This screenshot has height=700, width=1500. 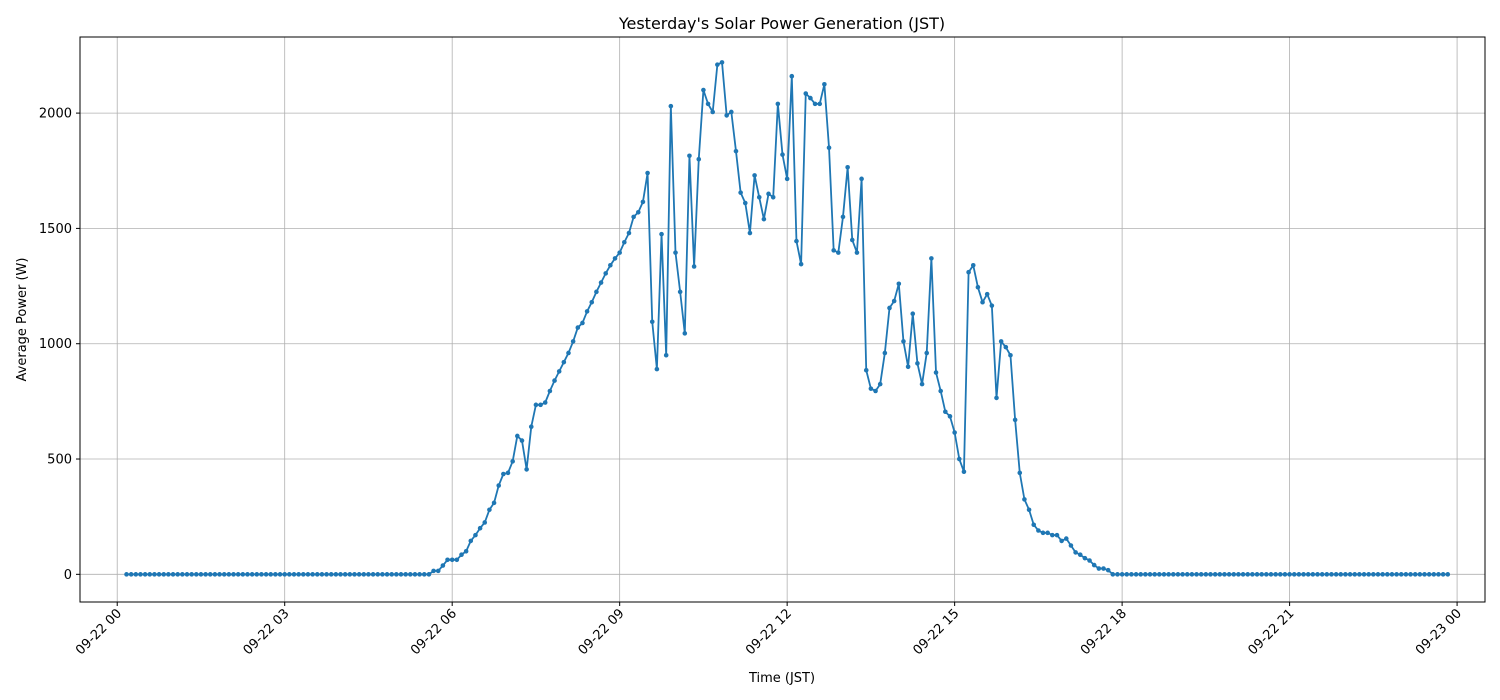 What do you see at coordinates (1271, 632) in the screenshot?
I see `x-tick-label: 09-22 21` at bounding box center [1271, 632].